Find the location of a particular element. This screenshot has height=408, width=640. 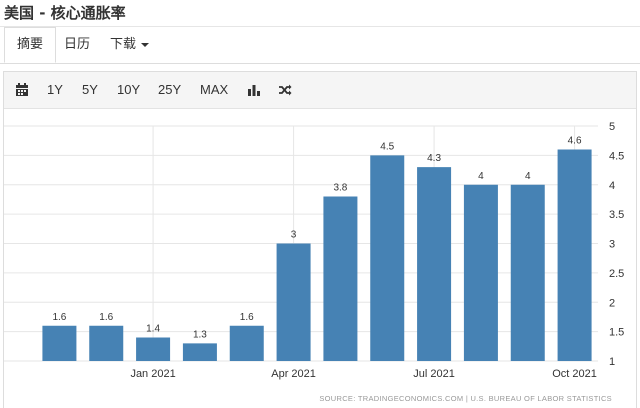

y-tick-label: 2.5 is located at coordinates (616, 274).